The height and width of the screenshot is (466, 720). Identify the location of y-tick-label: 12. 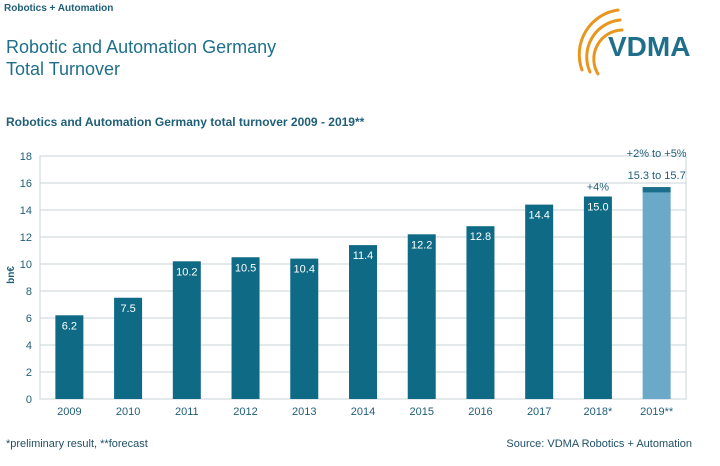
(26, 238).